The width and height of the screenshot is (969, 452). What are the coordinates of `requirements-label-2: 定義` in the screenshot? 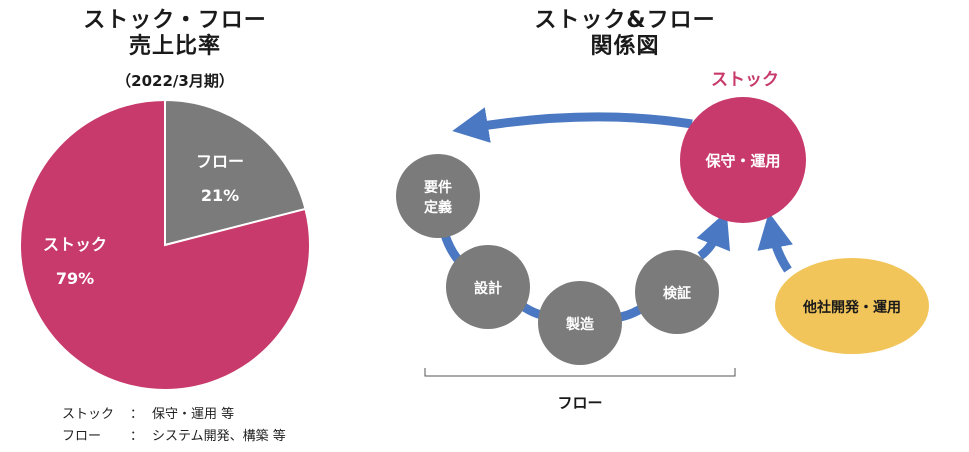 It's located at (438, 207).